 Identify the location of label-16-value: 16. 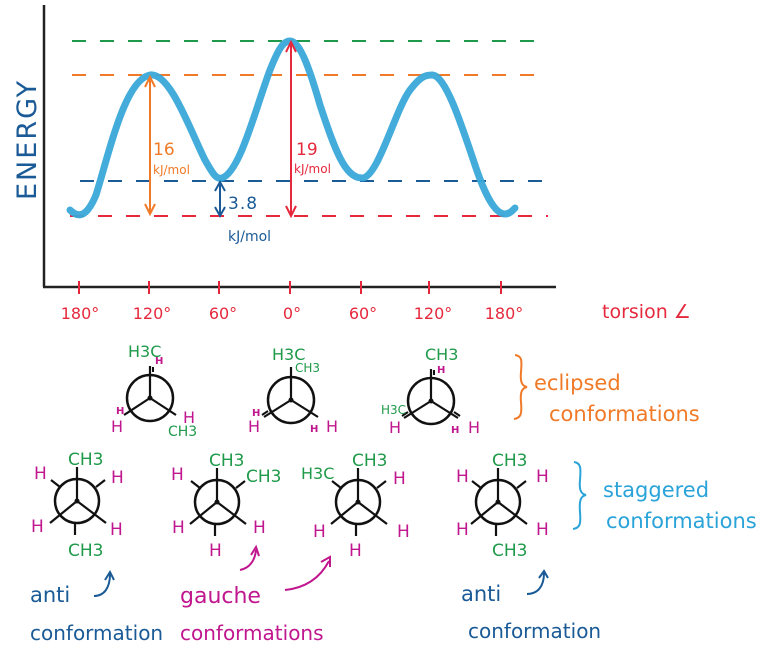
(164, 150).